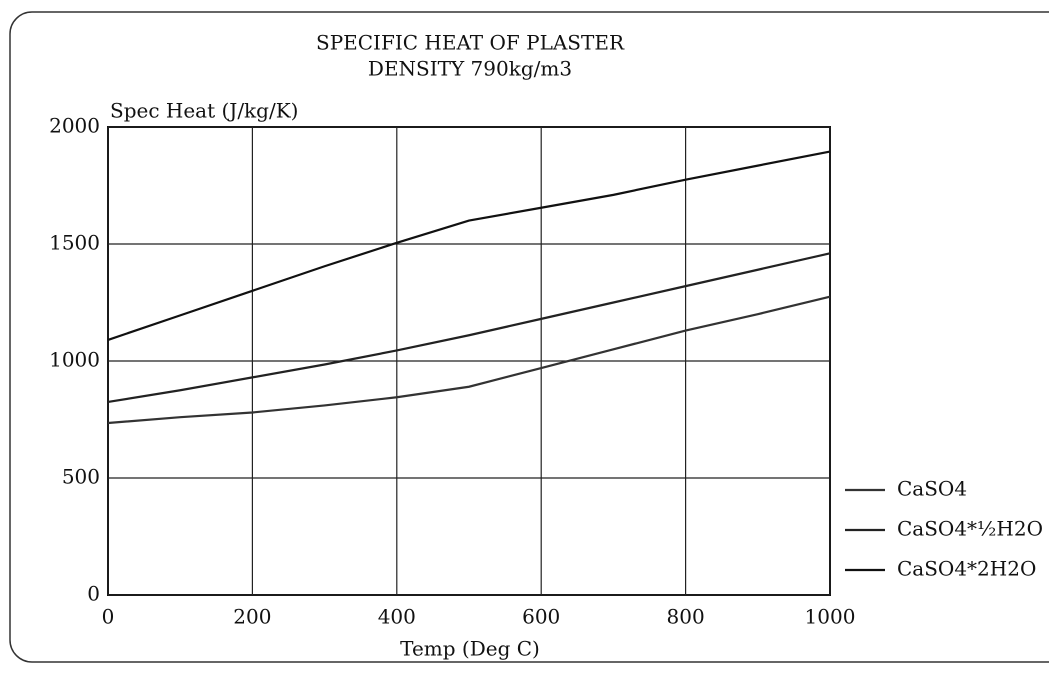  I want to click on chart-subtitle: DENSITY 790kg/m3, so click(470, 69).